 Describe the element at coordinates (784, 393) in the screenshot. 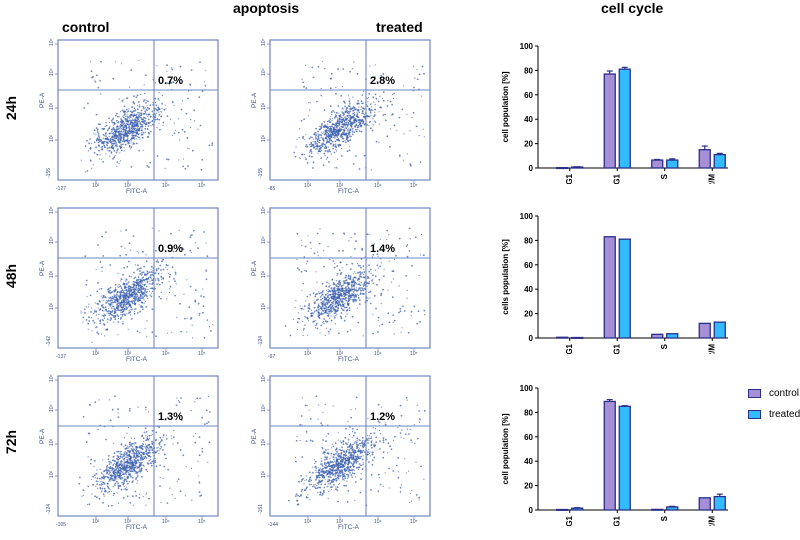

I see `legend-label-control: control` at that location.